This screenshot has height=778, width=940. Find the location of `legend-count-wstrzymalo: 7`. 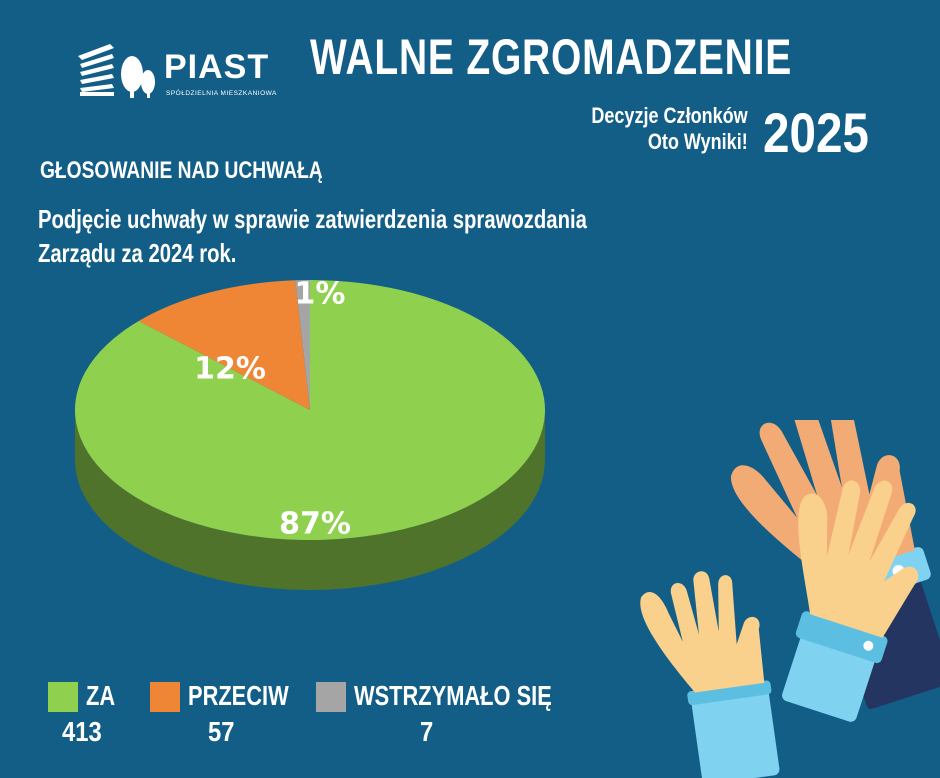

legend-count-wstrzymalo: 7 is located at coordinates (427, 731).